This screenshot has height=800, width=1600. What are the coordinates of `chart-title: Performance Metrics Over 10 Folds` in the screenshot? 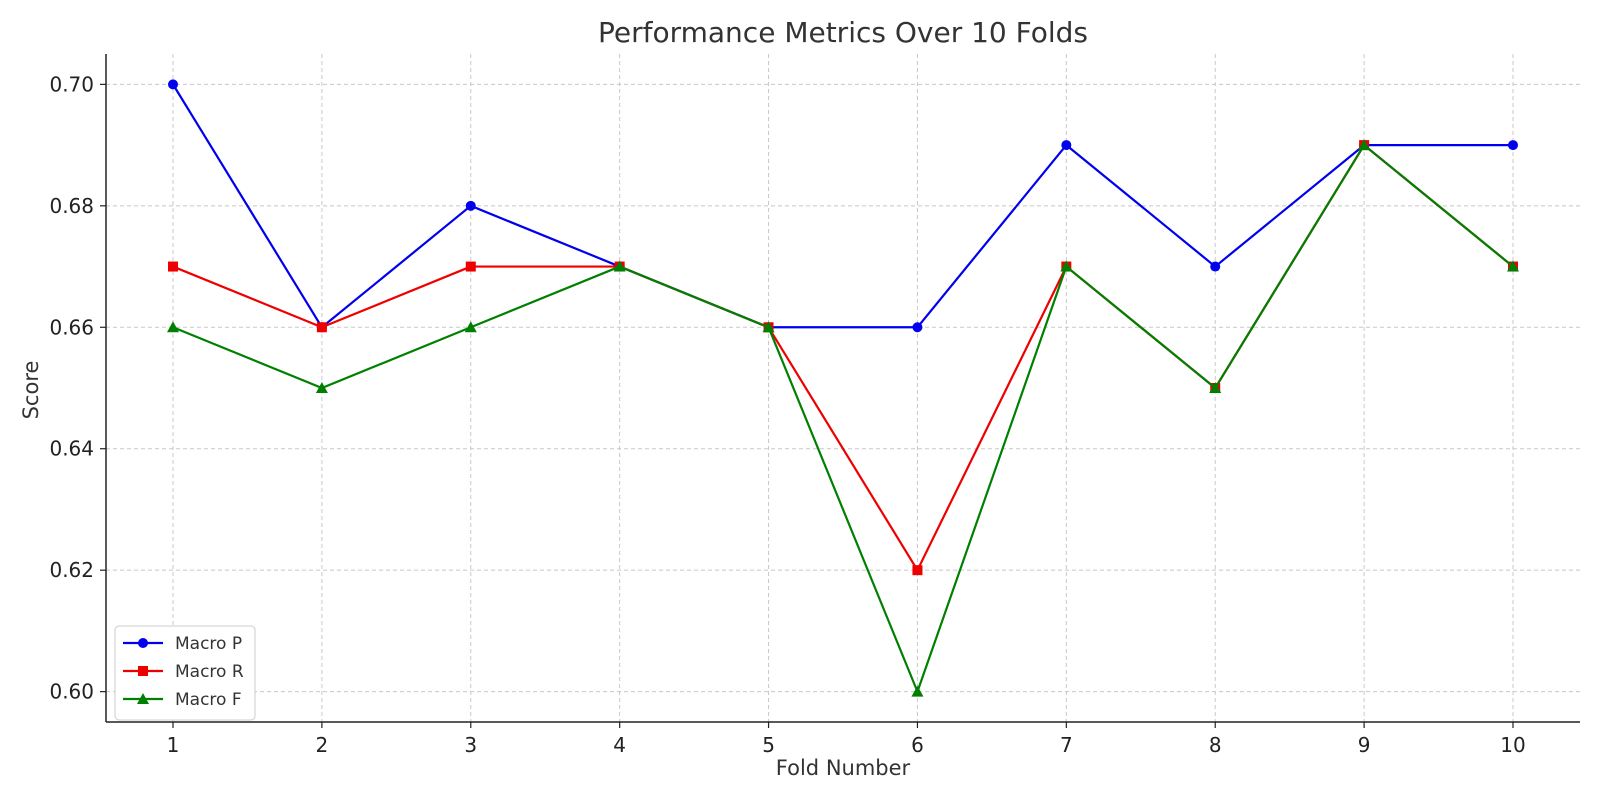 It's located at (843, 32).